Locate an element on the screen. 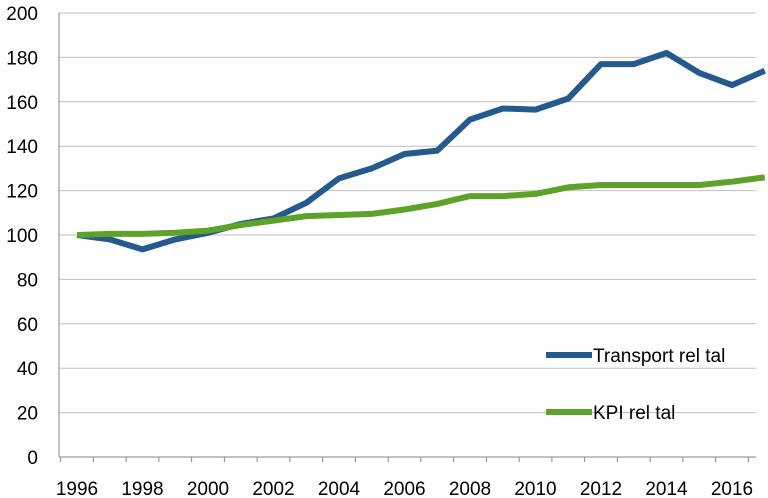  y-tick-label: 0 is located at coordinates (32, 458).